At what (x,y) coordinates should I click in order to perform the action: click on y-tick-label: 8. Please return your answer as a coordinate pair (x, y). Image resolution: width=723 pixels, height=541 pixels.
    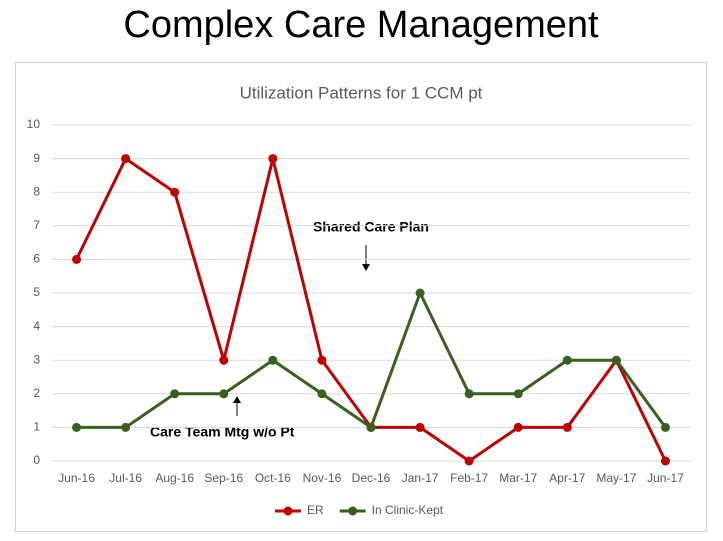
    Looking at the image, I should click on (36, 191).